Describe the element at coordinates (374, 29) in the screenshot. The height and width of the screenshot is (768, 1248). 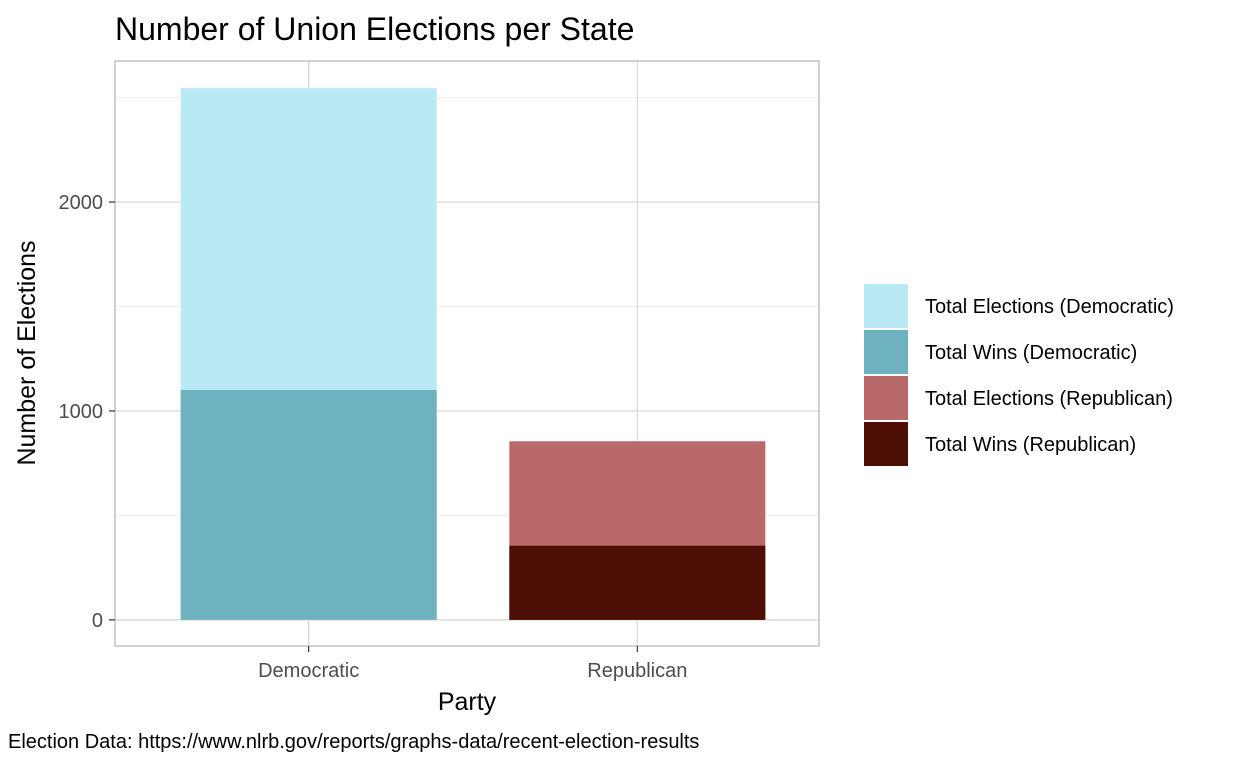
I see `chart-title: Number of Union Elections per State` at that location.